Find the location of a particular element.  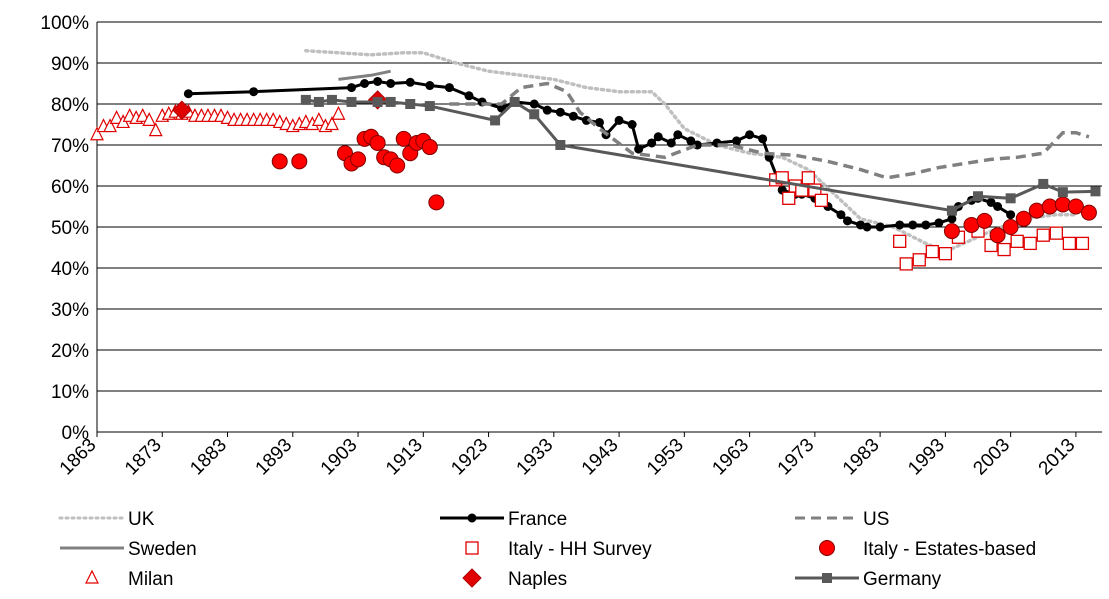

y-tick-label: 10% is located at coordinates (70, 392).